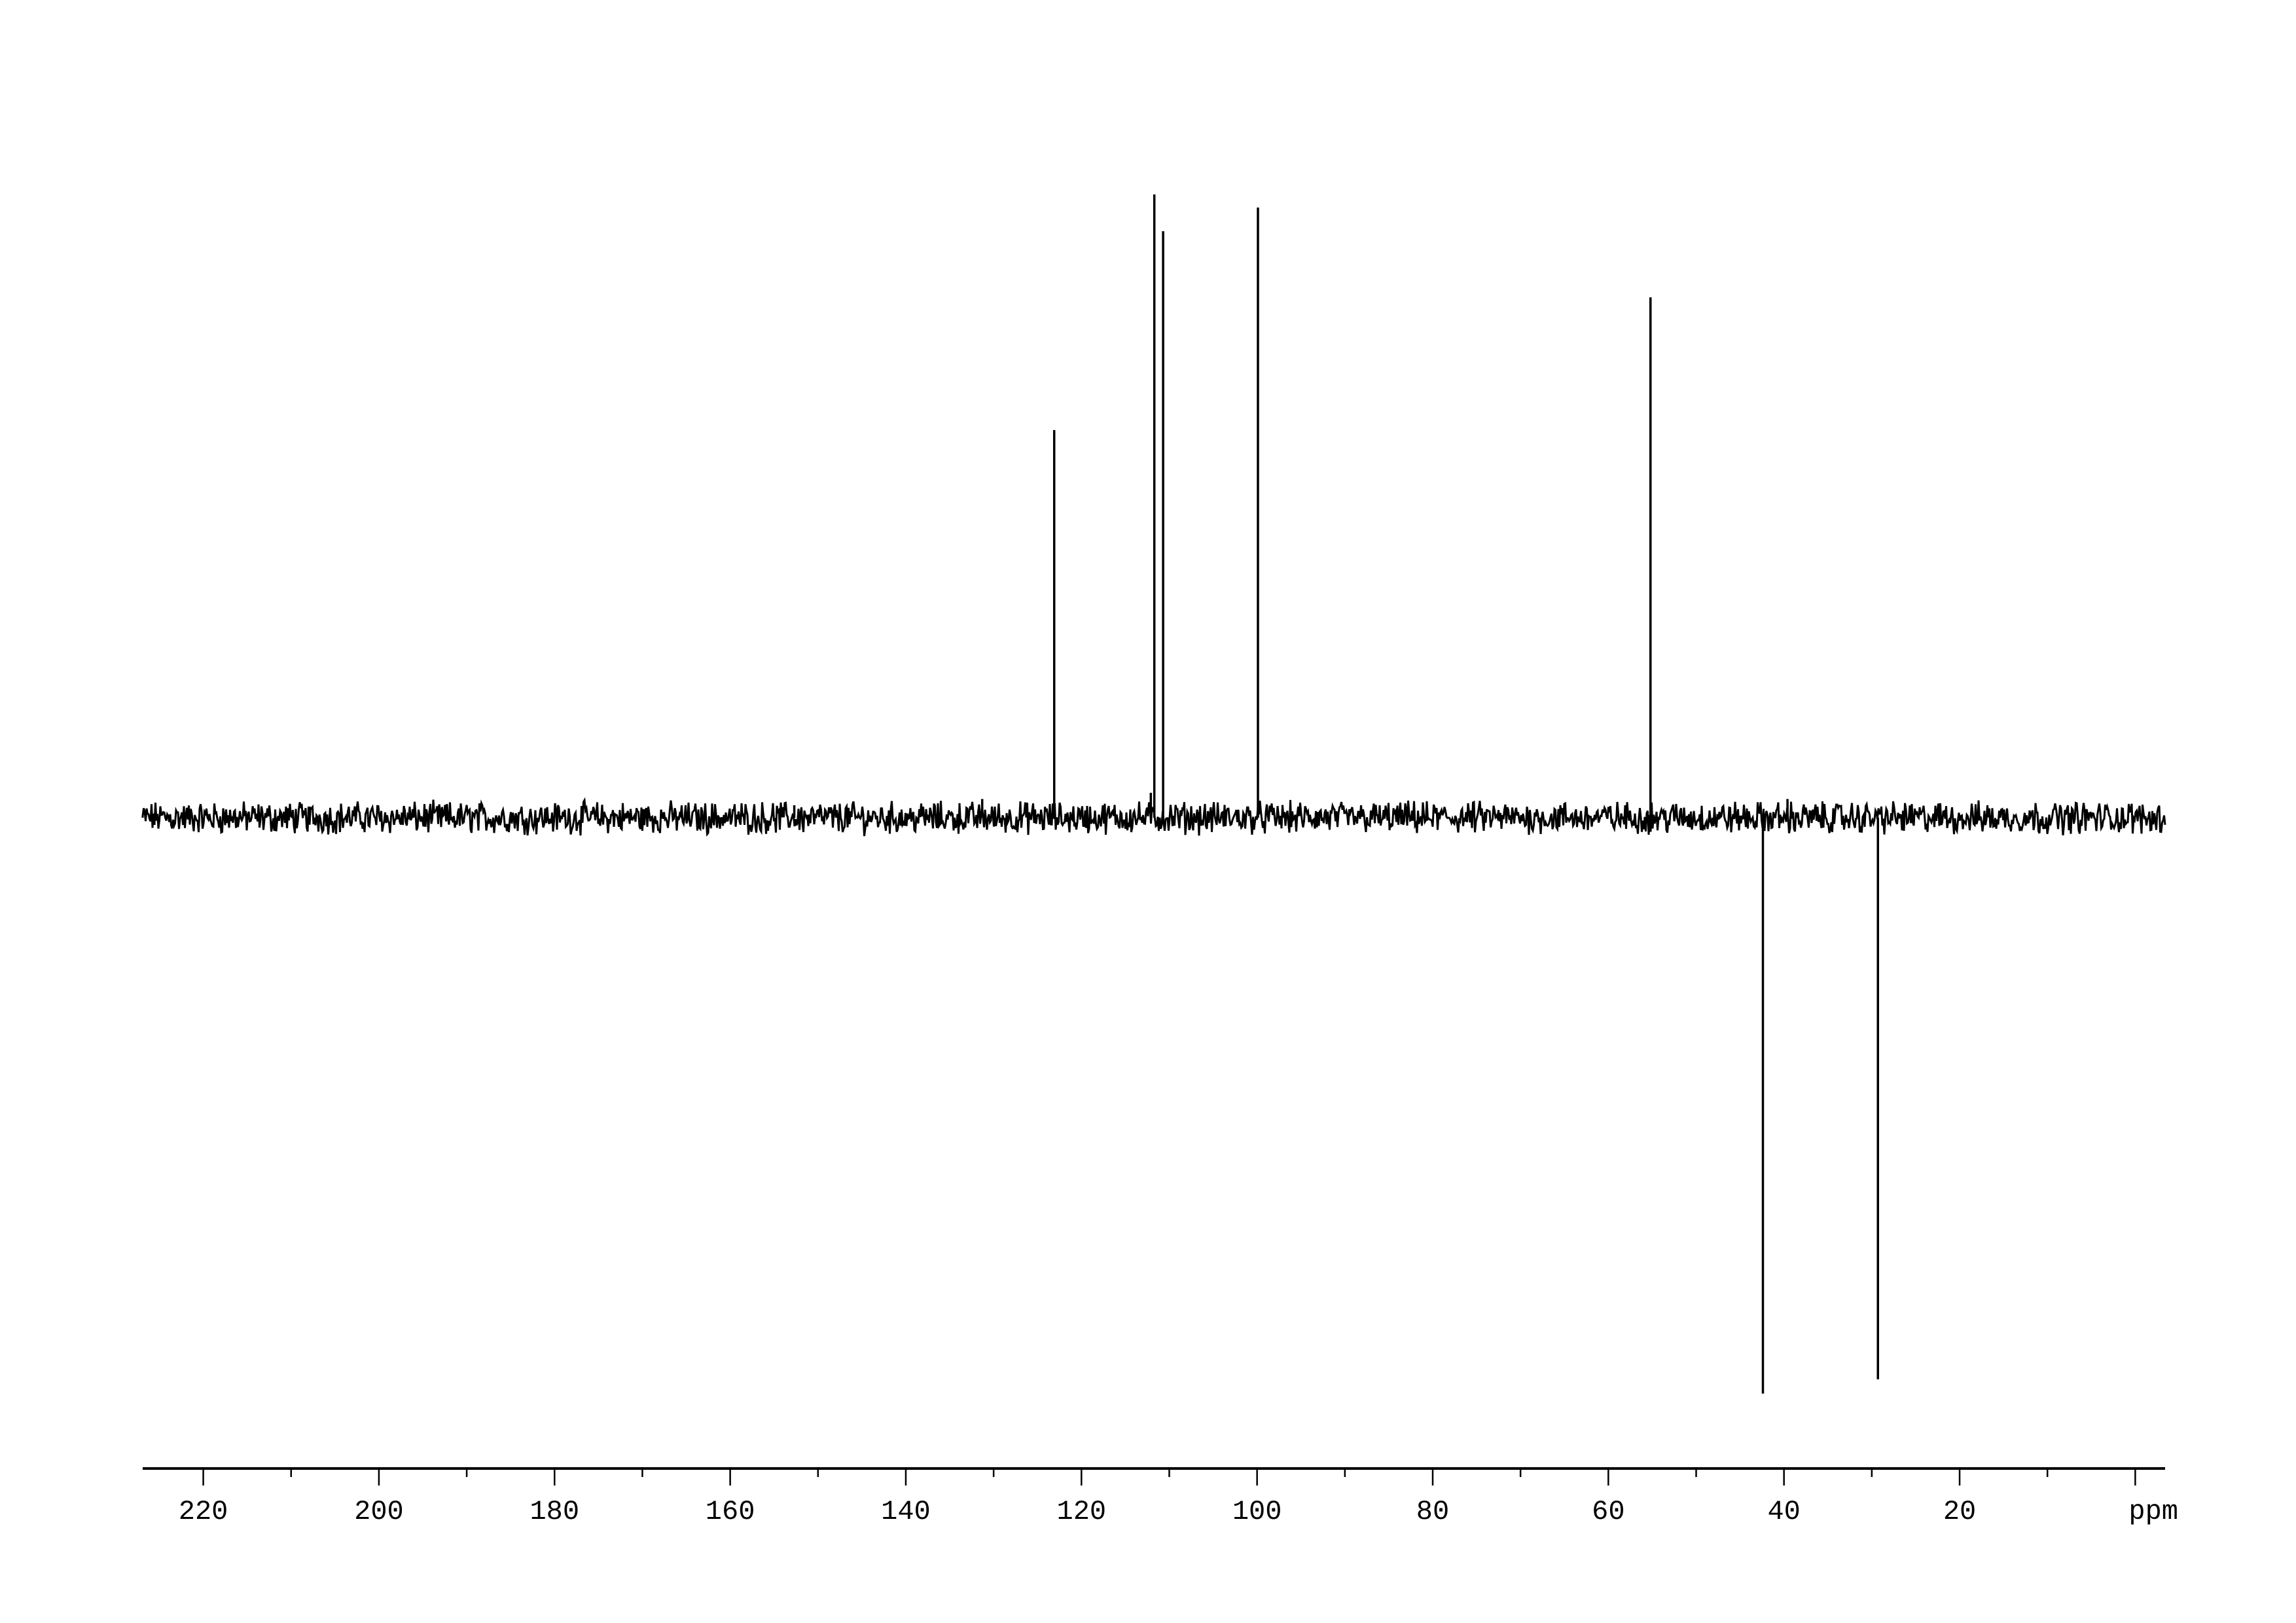 Image resolution: width=2296 pixels, height=1623 pixels. Describe the element at coordinates (1608, 1511) in the screenshot. I see `x-tick-label: 60` at that location.